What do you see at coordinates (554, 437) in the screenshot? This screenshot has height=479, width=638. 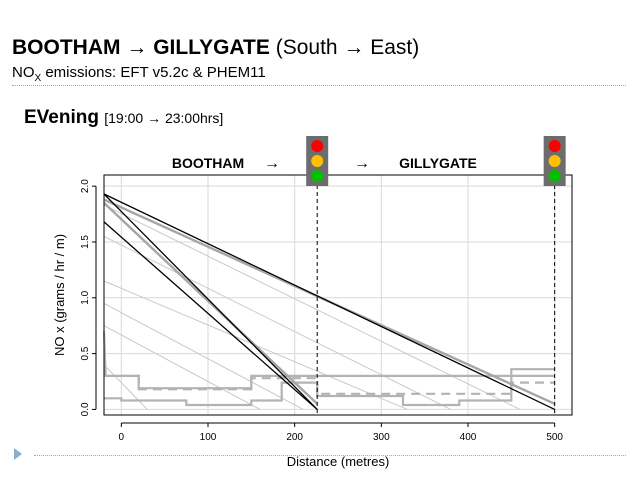 I see `x-tick-label: 500` at bounding box center [554, 437].